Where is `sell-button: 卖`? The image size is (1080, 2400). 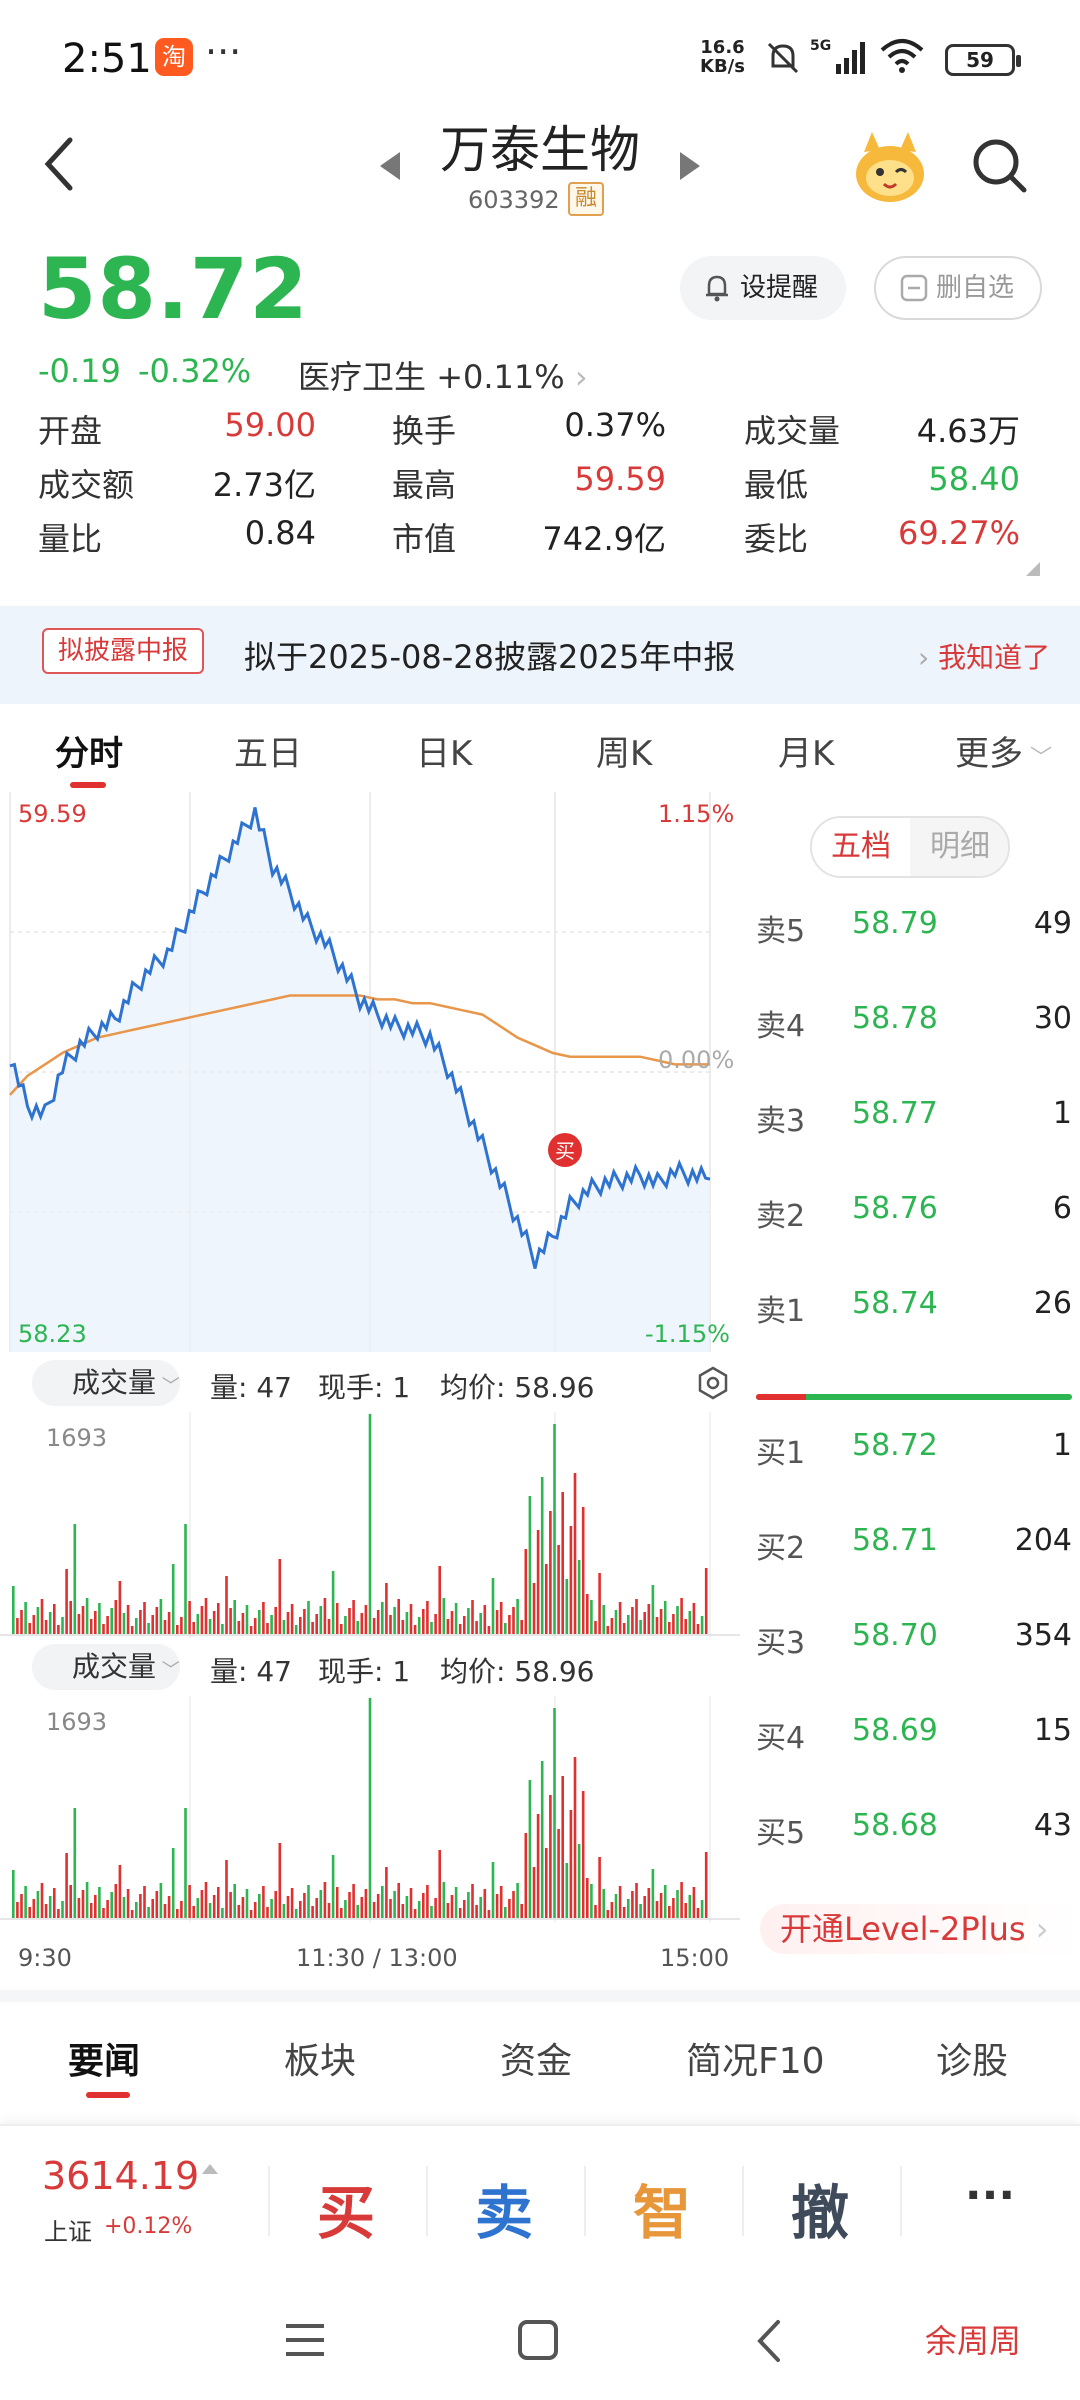 sell-button: 卖 is located at coordinates (503, 2213).